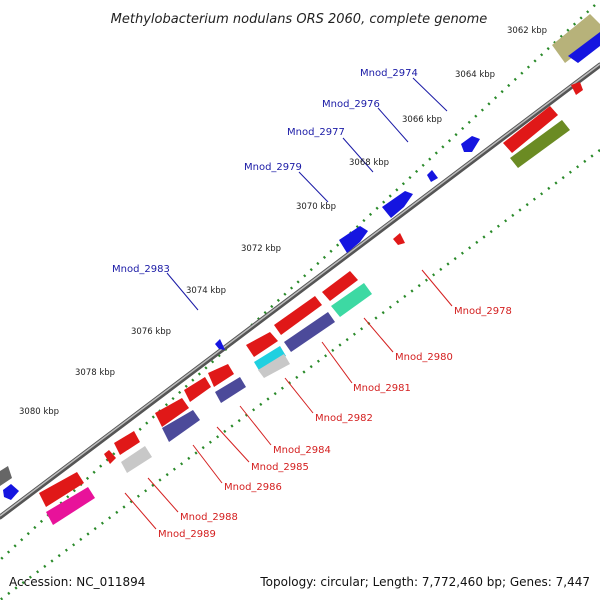 This screenshot has width=600, height=600. I want to click on accession-label: Accession: NC_011894, so click(77, 582).